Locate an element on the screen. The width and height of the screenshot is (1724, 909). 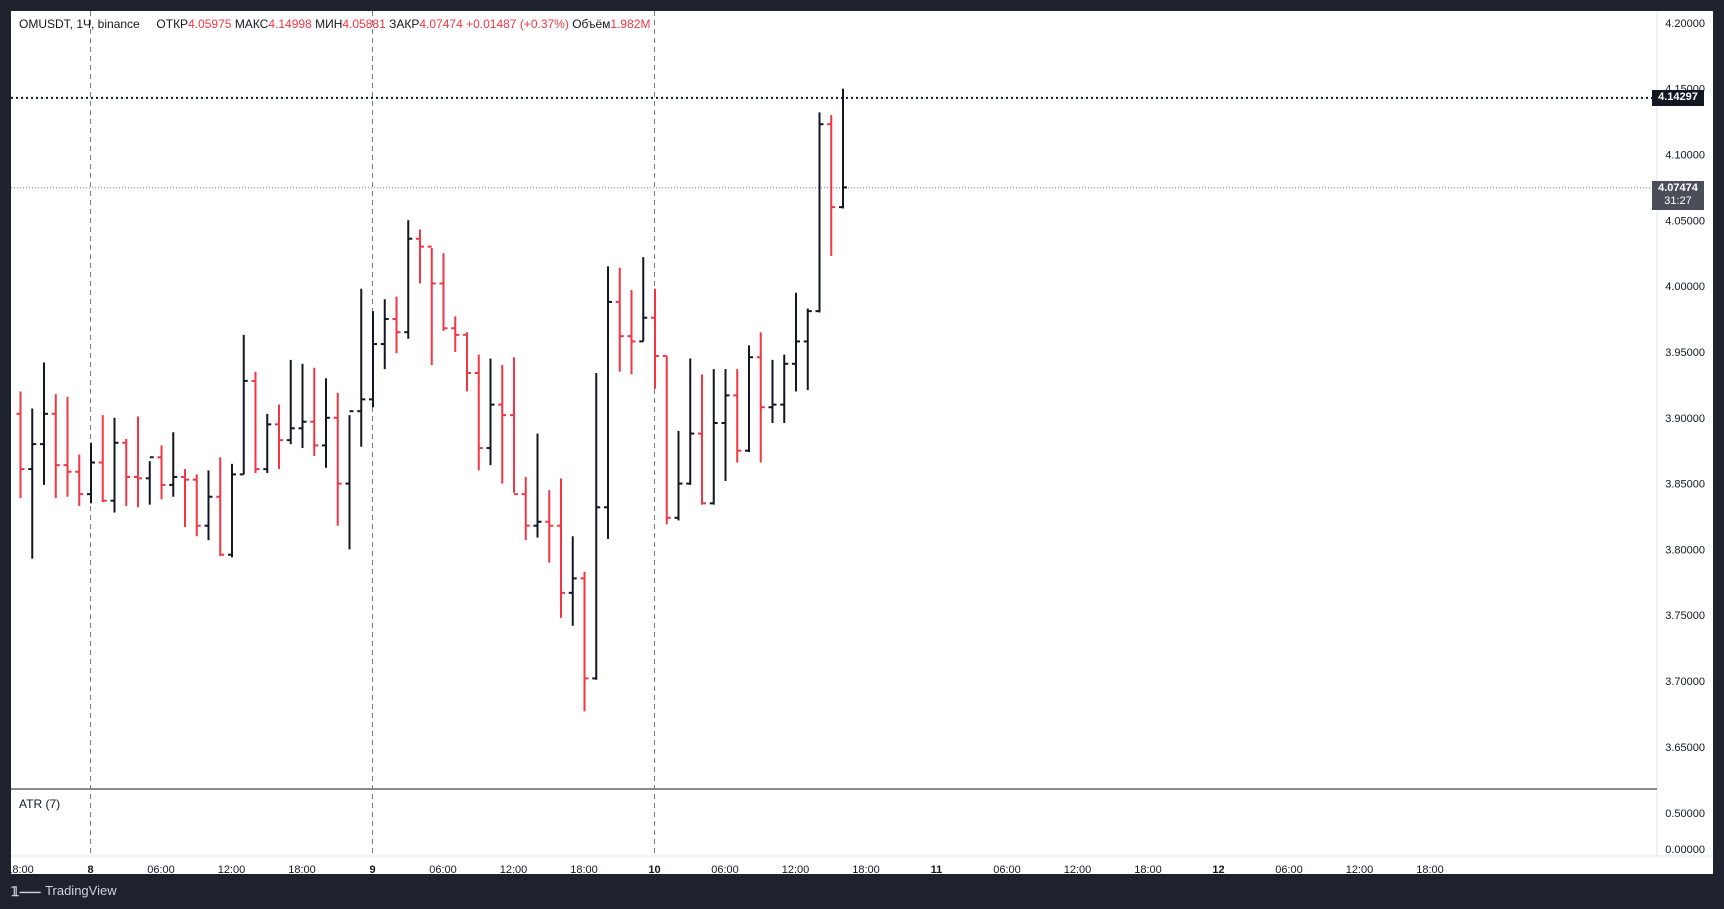
footer-brand: 𝟙⸺ TradingView is located at coordinates (64, 890).